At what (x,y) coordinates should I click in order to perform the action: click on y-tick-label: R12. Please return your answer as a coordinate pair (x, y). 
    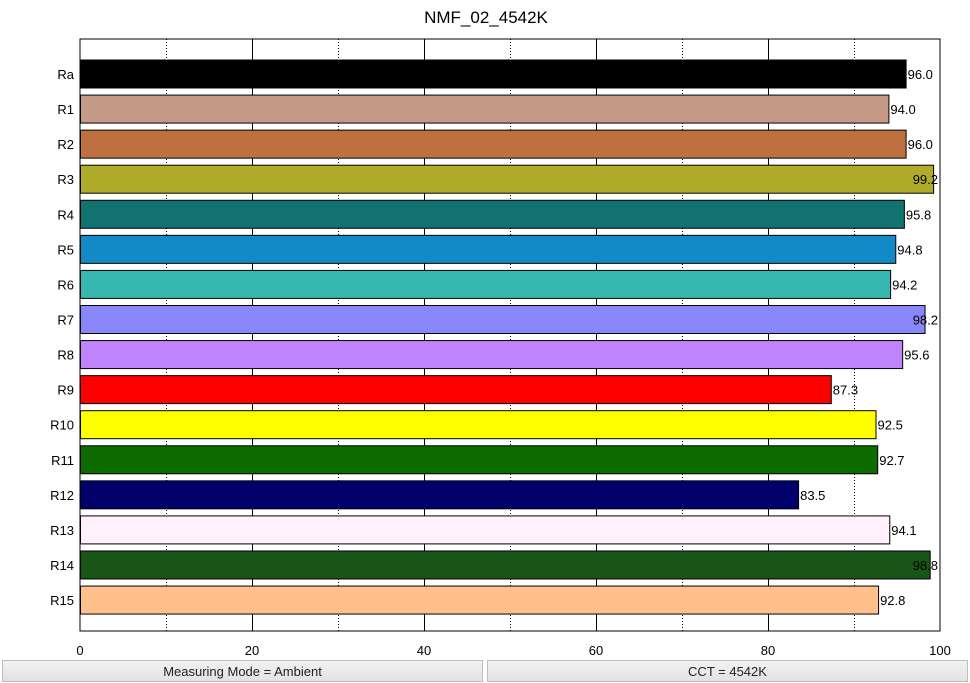
    Looking at the image, I should click on (62, 495).